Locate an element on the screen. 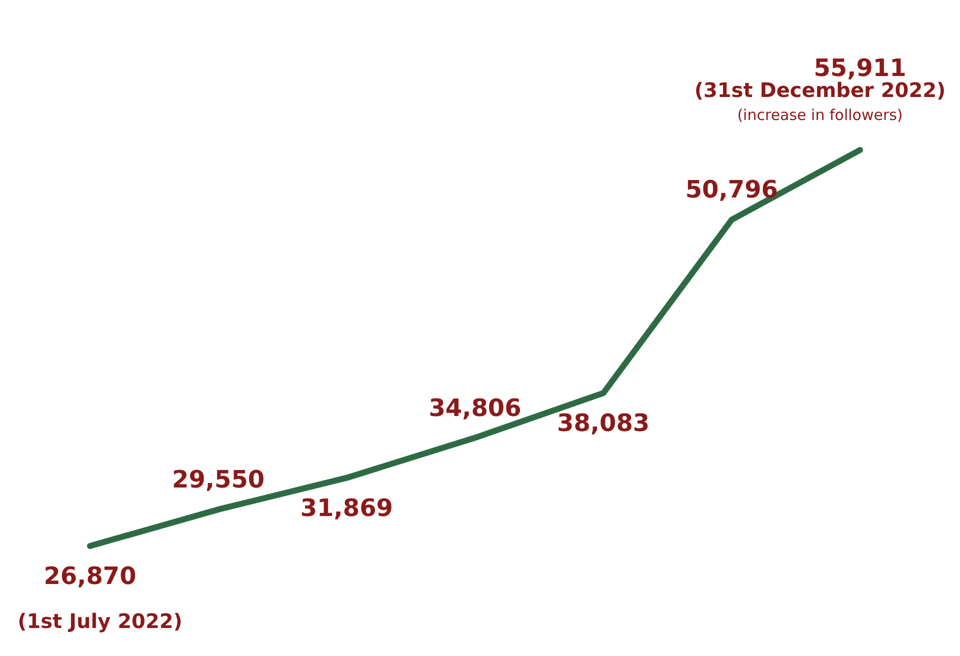 This screenshot has width=960, height=656. data-label: 29,550 is located at coordinates (218, 479).